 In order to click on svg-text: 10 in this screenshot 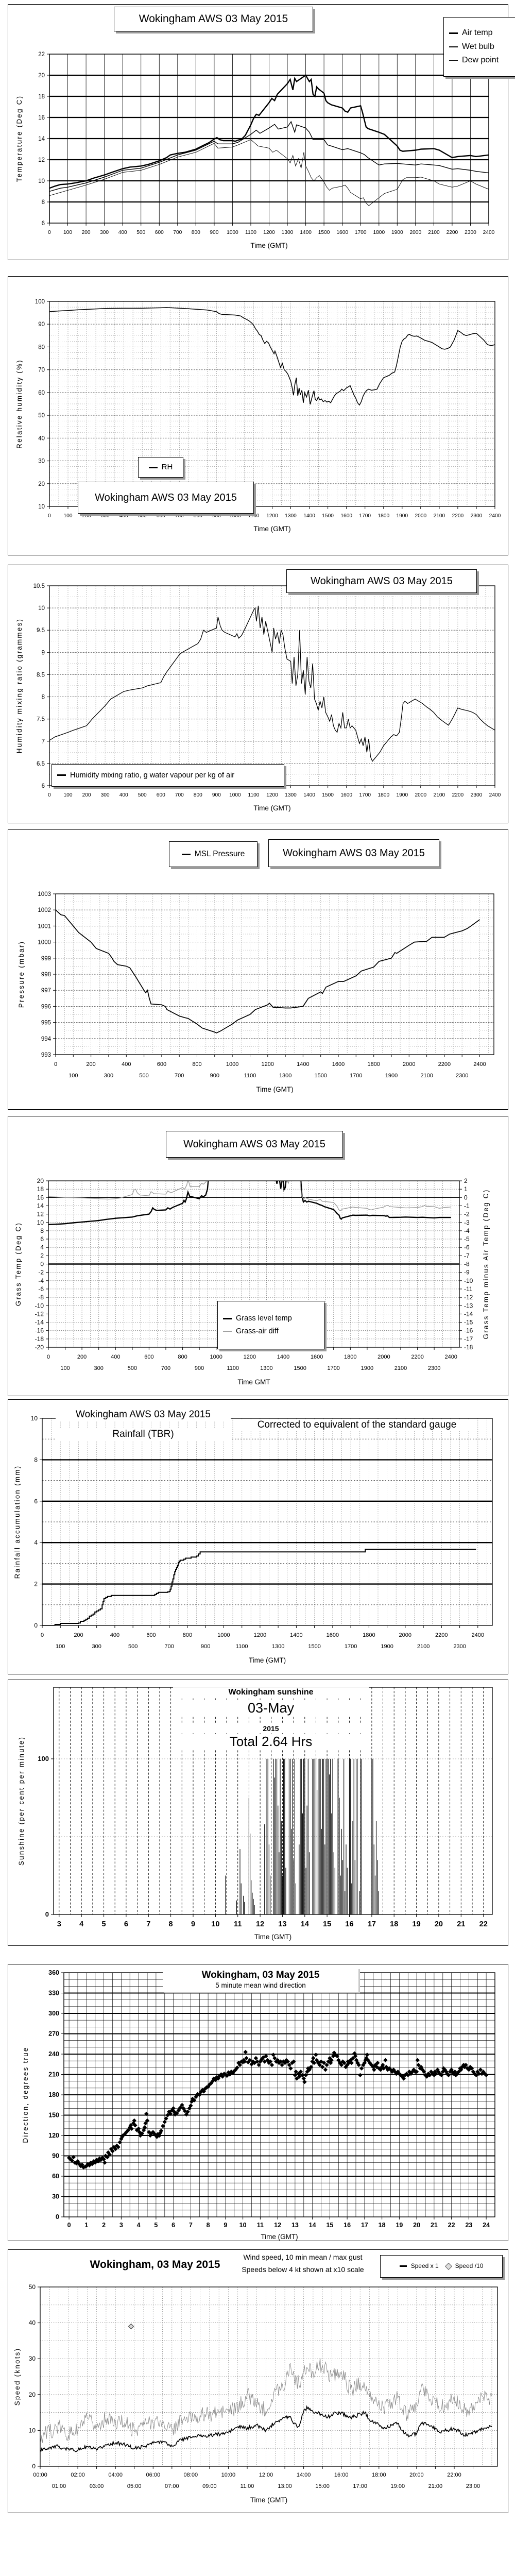, I will do `click(34, 1418)`.